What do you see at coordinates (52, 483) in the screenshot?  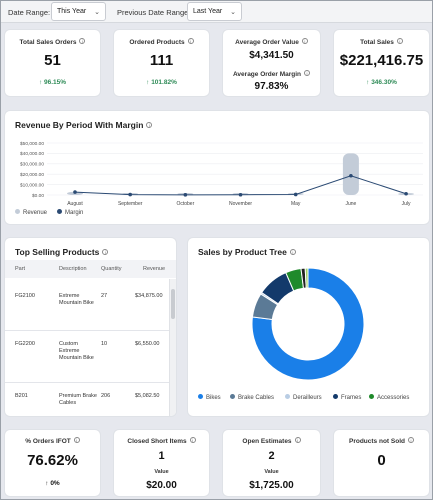 I see `kpi-change: ↑ 0%` at bounding box center [52, 483].